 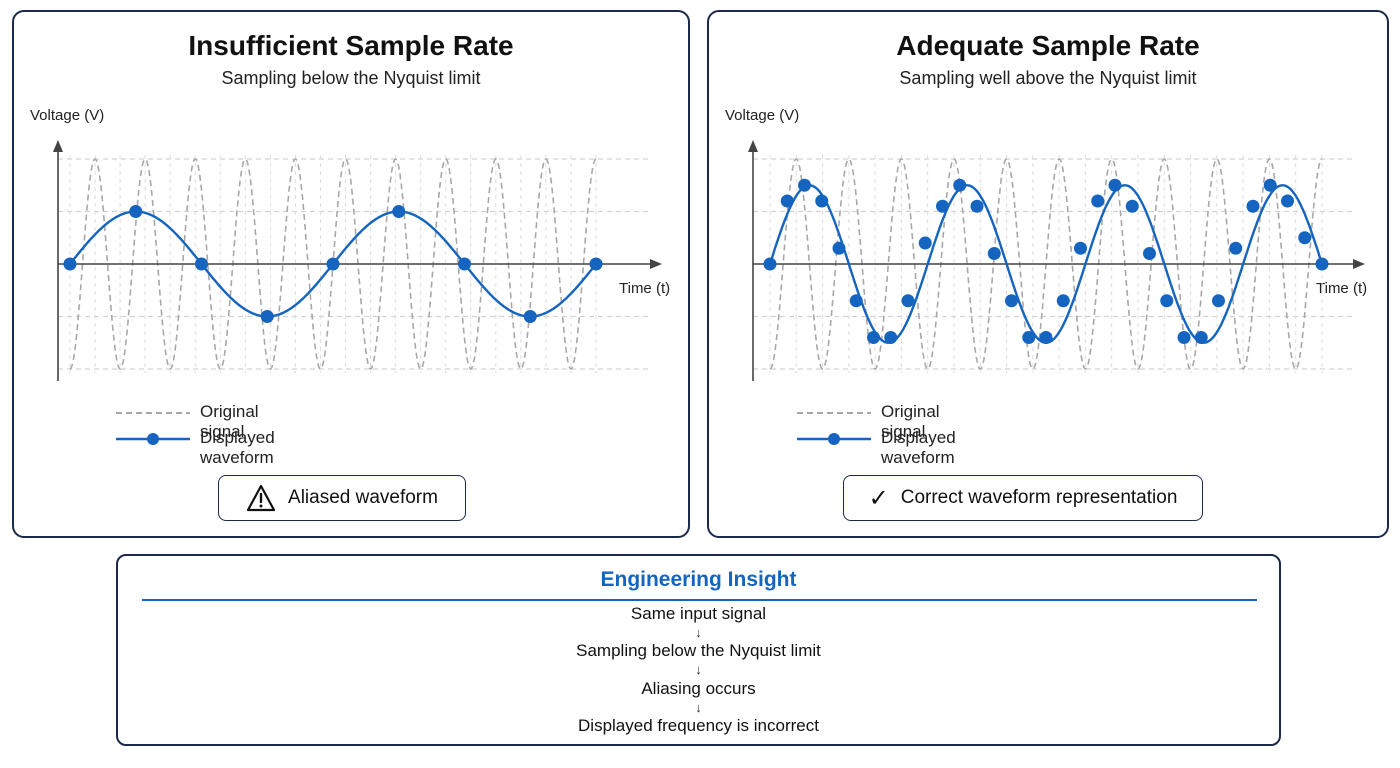 I want to click on panel-subtitle: Sampling well above the Nyquist limit, so click(x=1048, y=78).